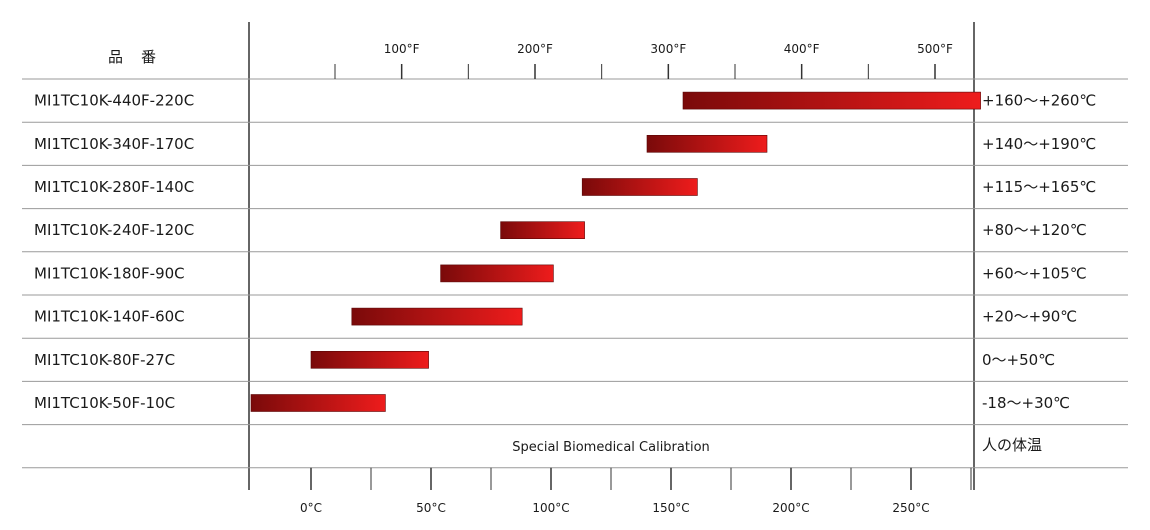  I want to click on range-label: +20～+90℃, so click(1029, 317).